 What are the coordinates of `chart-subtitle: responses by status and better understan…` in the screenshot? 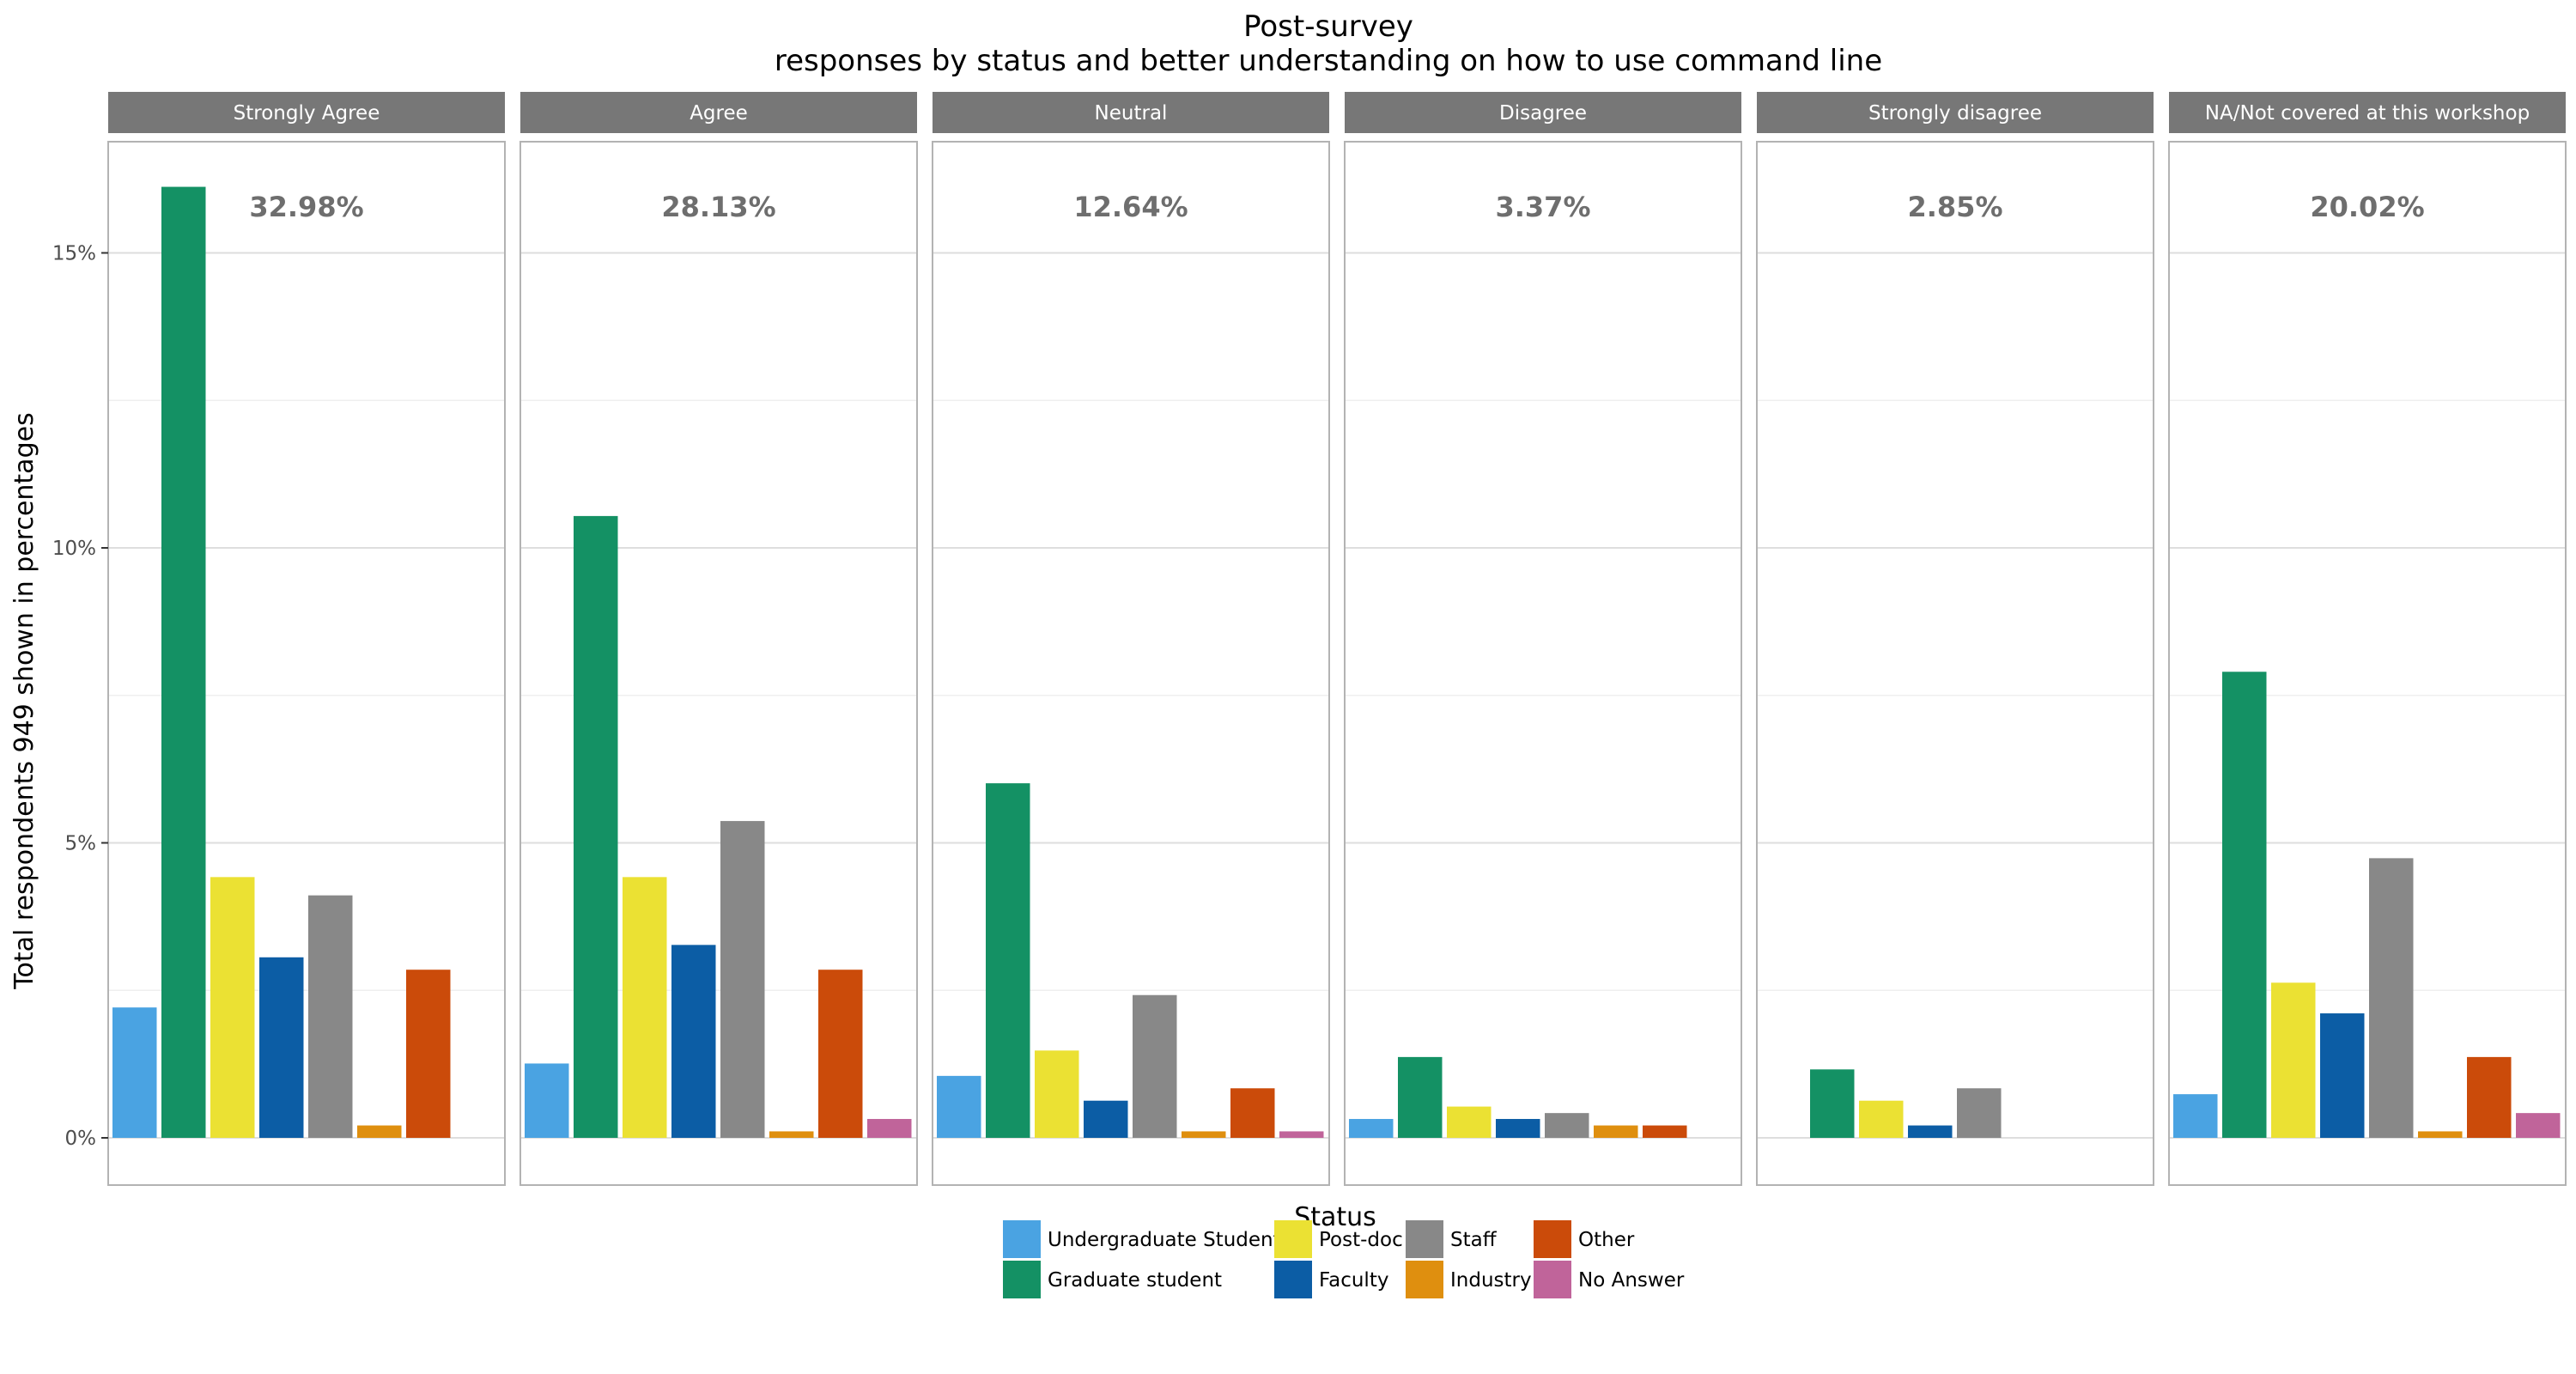 It's located at (1328, 61).